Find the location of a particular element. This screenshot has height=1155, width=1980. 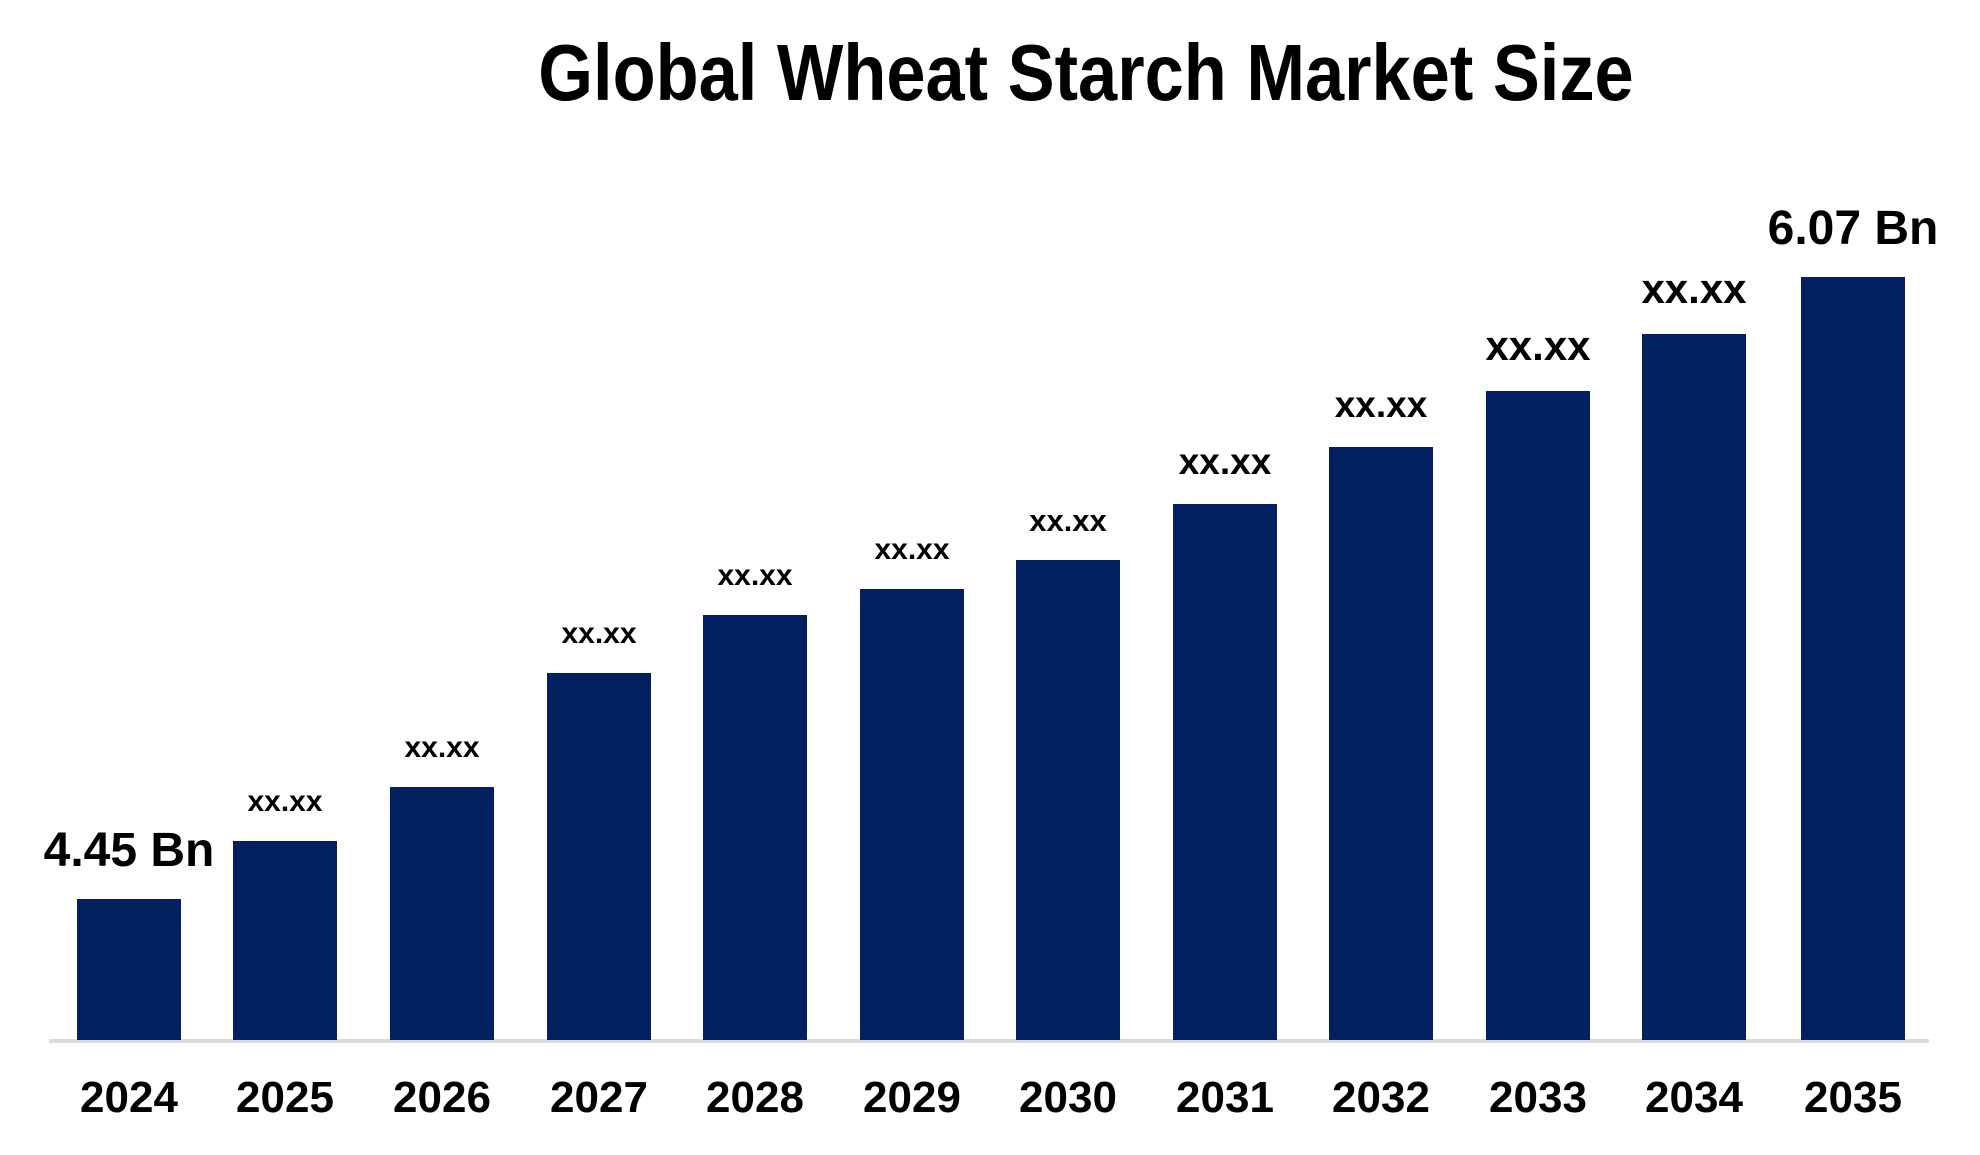

x-tick-2029: 2029 is located at coordinates (912, 1097).